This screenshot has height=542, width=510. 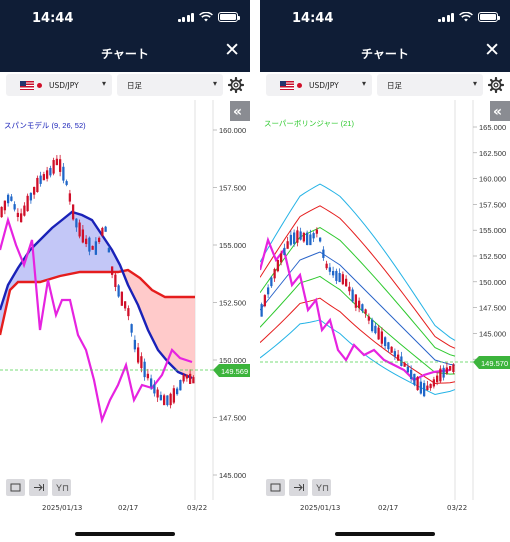 What do you see at coordinates (298, 487) in the screenshot?
I see `chart-toolbar: Y⊓` at bounding box center [298, 487].